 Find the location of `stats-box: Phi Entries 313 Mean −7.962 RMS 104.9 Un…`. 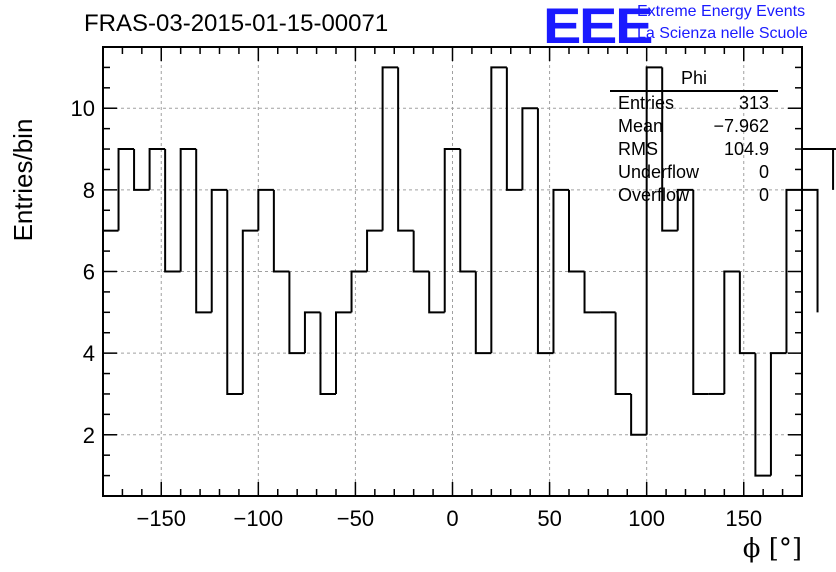

stats-box: Phi Entries 313 Mean −7.962 RMS 104.9 Un… is located at coordinates (694, 137).